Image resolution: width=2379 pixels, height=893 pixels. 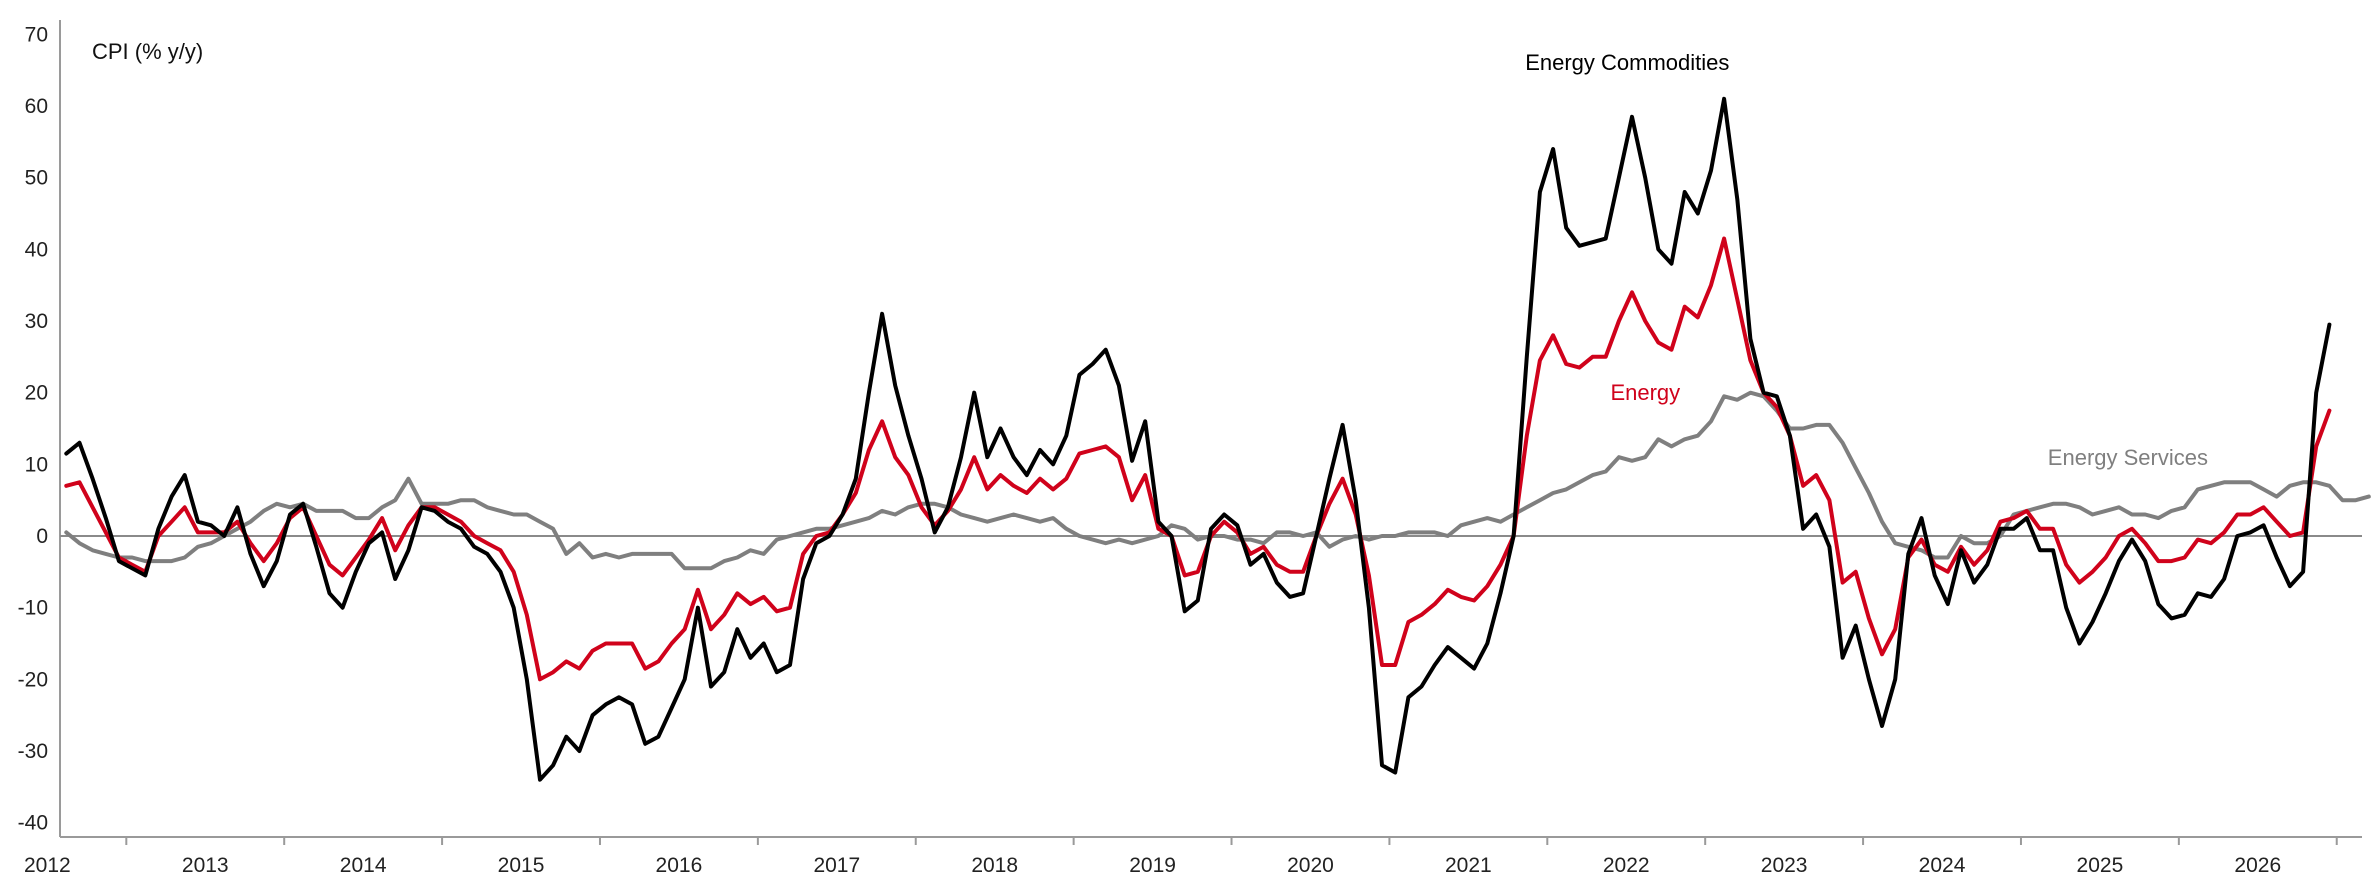 I want to click on y-tick-label: 30, so click(x=36, y=321).